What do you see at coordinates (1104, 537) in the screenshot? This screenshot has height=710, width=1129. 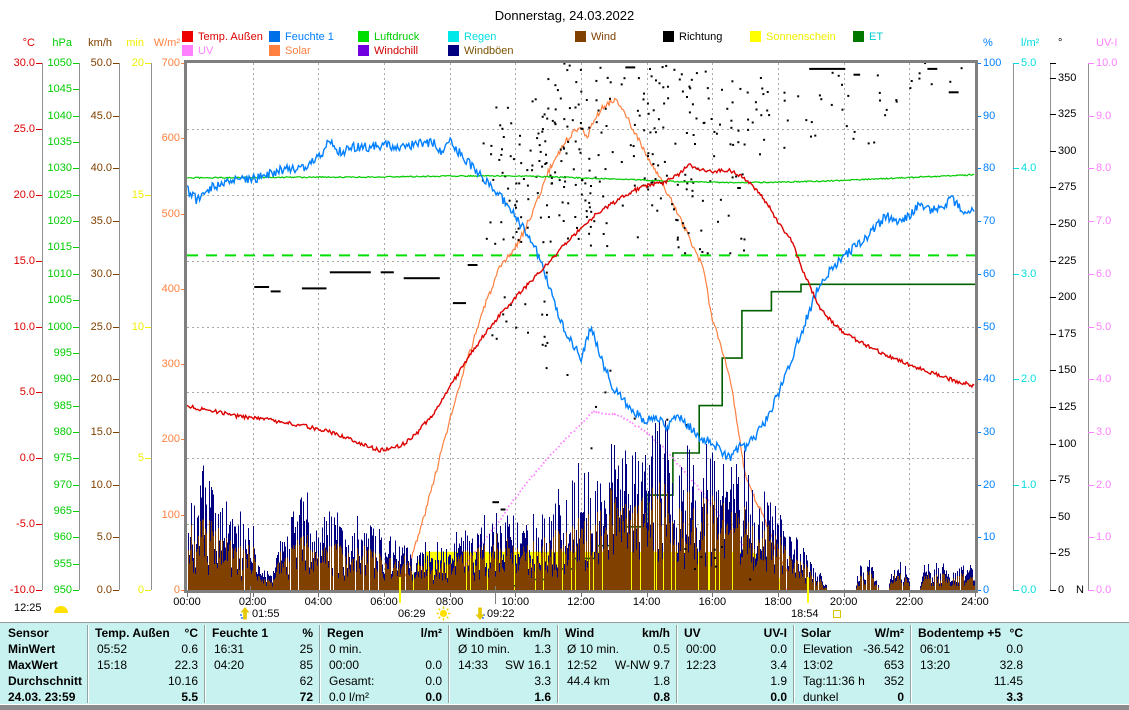 I see `axis-tick-label-uvi: 1.0` at bounding box center [1104, 537].